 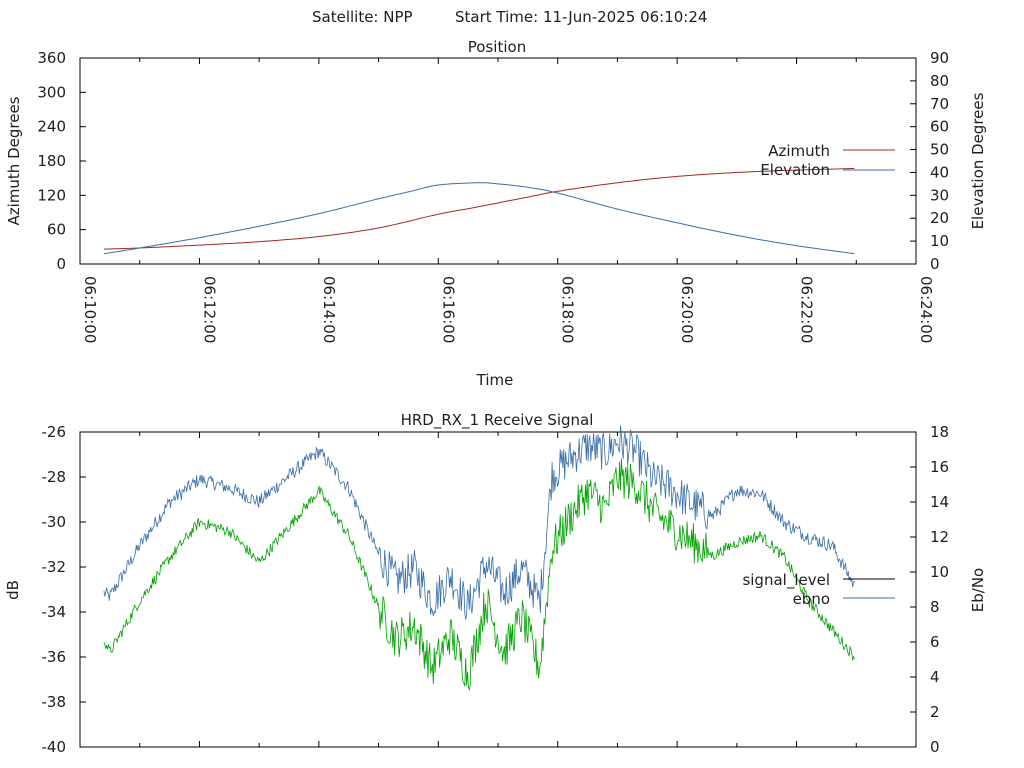 What do you see at coordinates (811, 599) in the screenshot?
I see `legend-ebno-label: ebno` at bounding box center [811, 599].